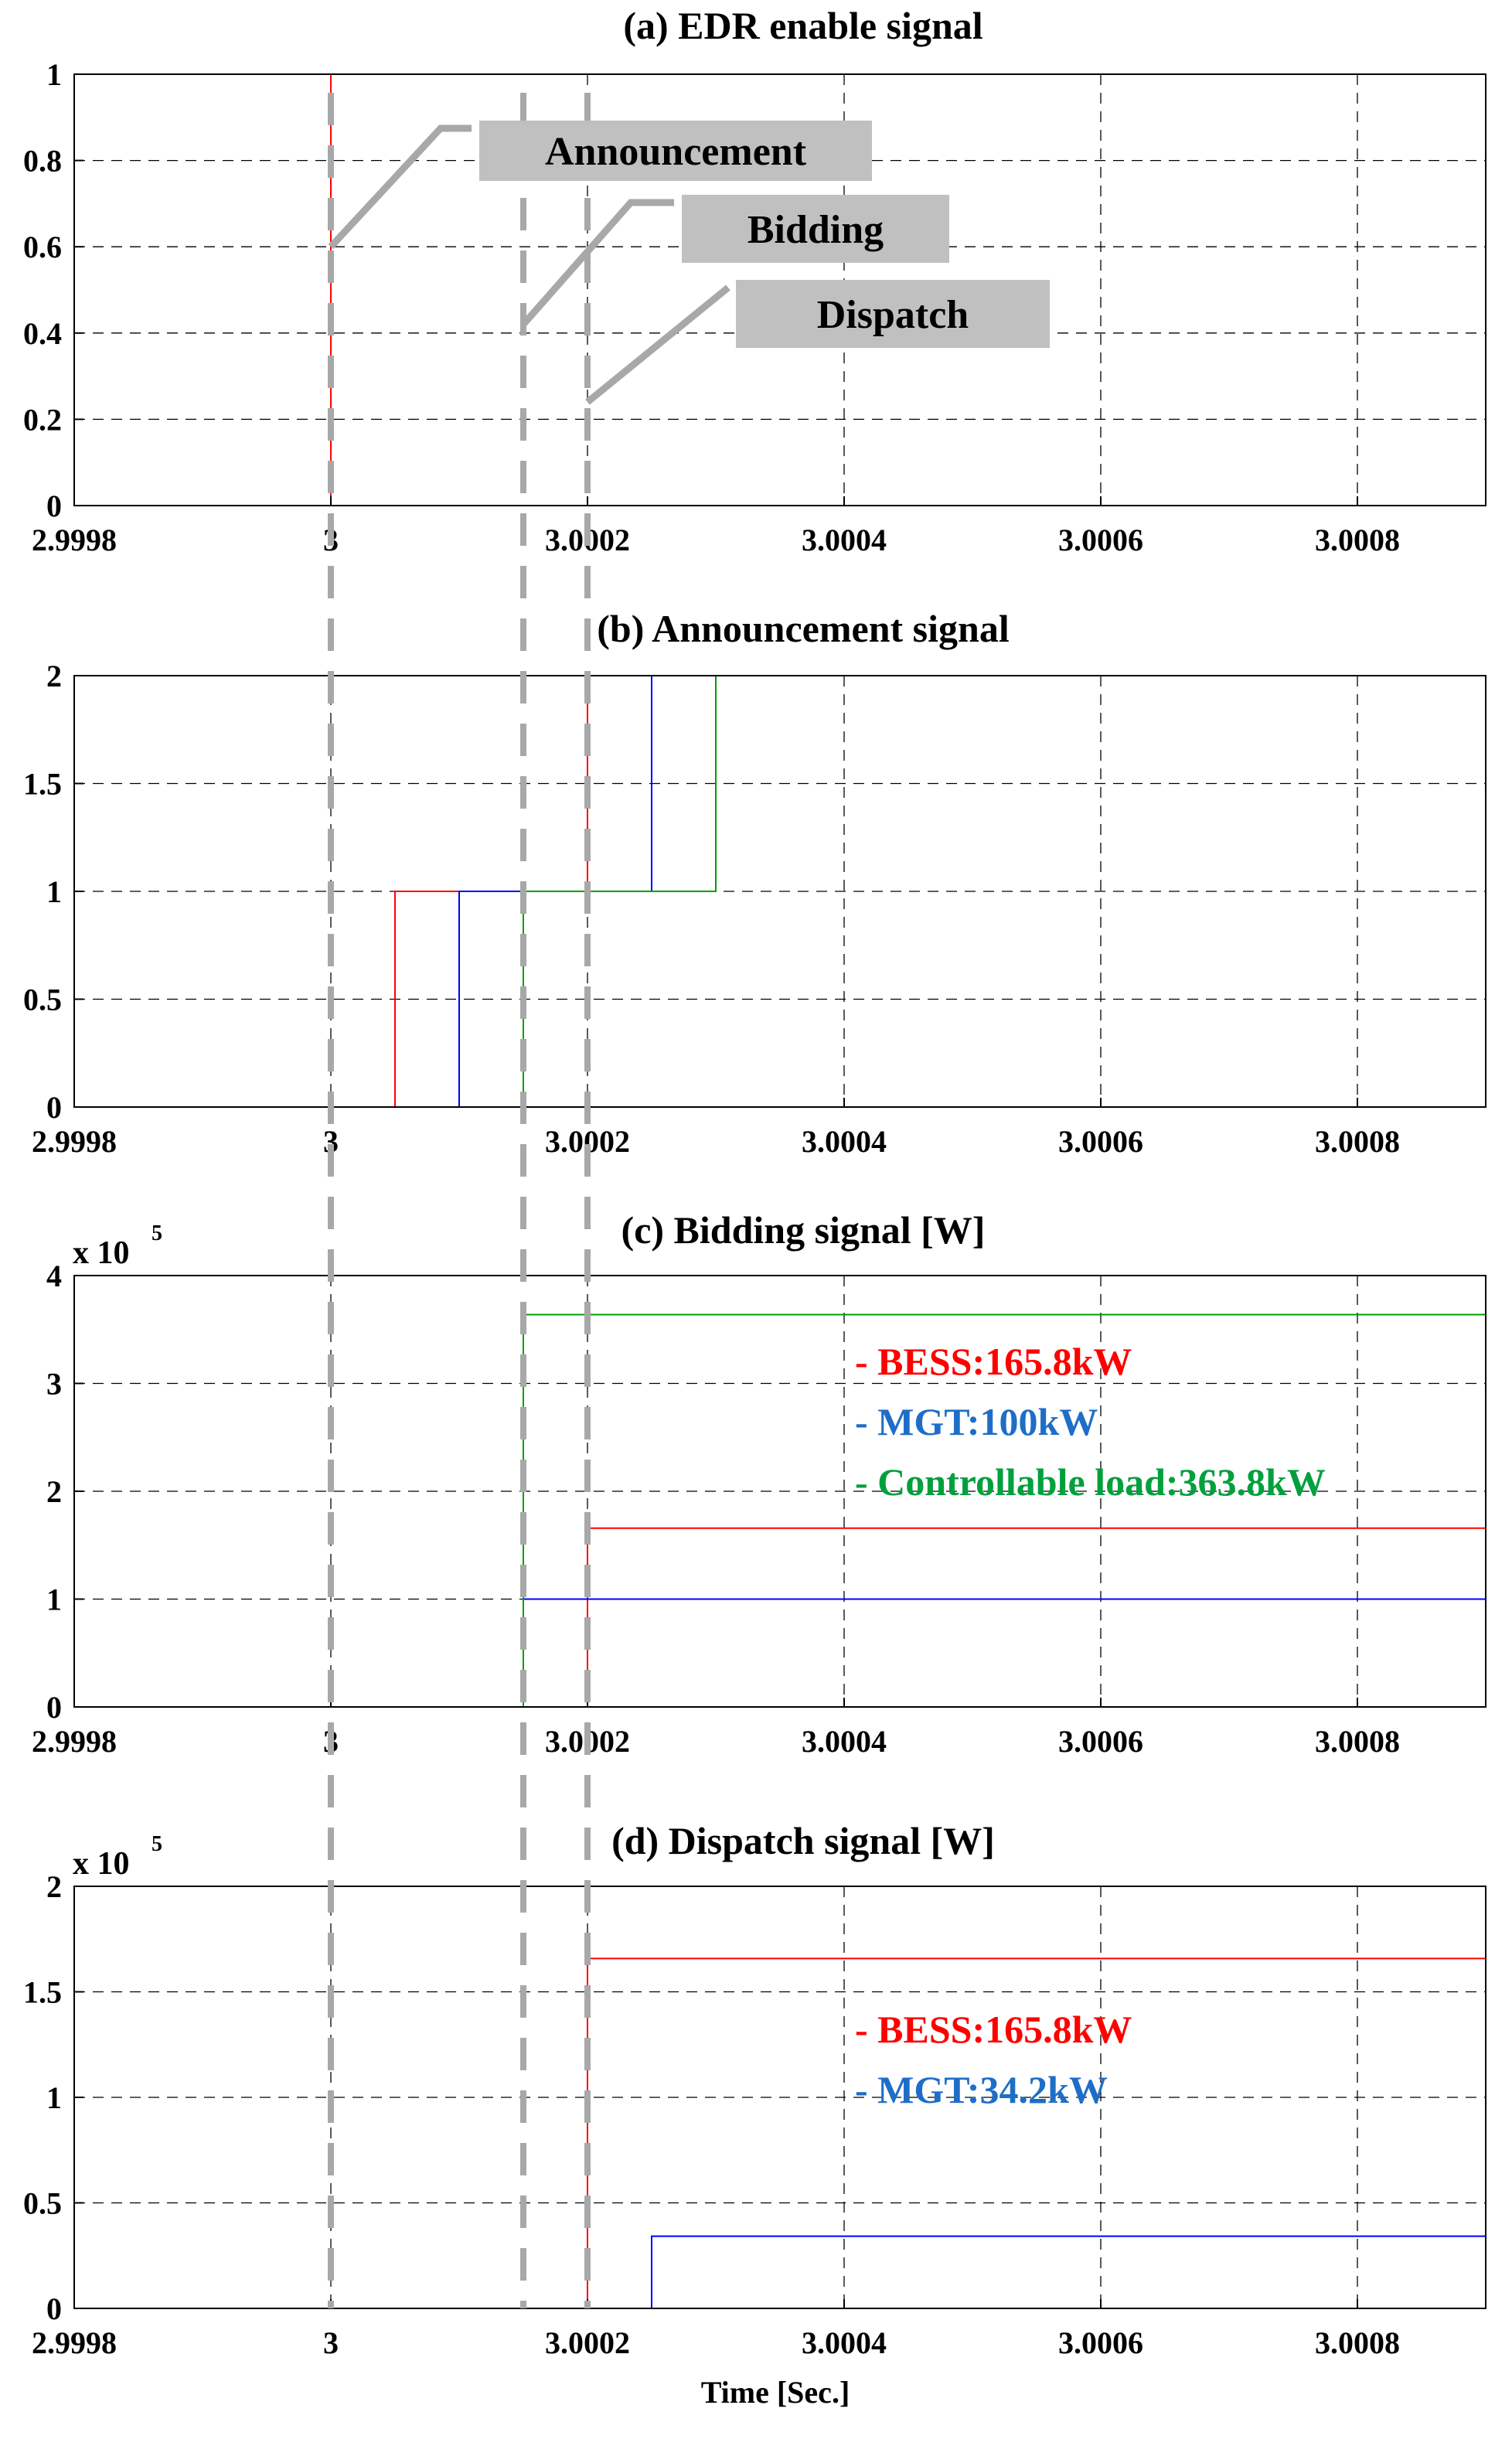 This screenshot has width=1512, height=2446. I want to click on callout-bidding: Bidding, so click(734, 261).